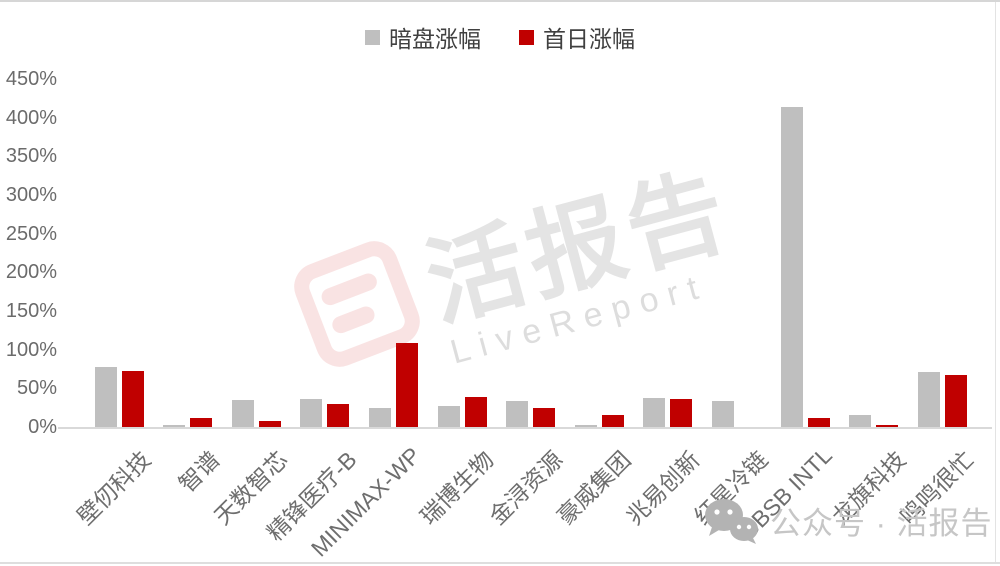  Describe the element at coordinates (525, 488) in the screenshot. I see `x-axis-category-label: 金浔资源` at that location.